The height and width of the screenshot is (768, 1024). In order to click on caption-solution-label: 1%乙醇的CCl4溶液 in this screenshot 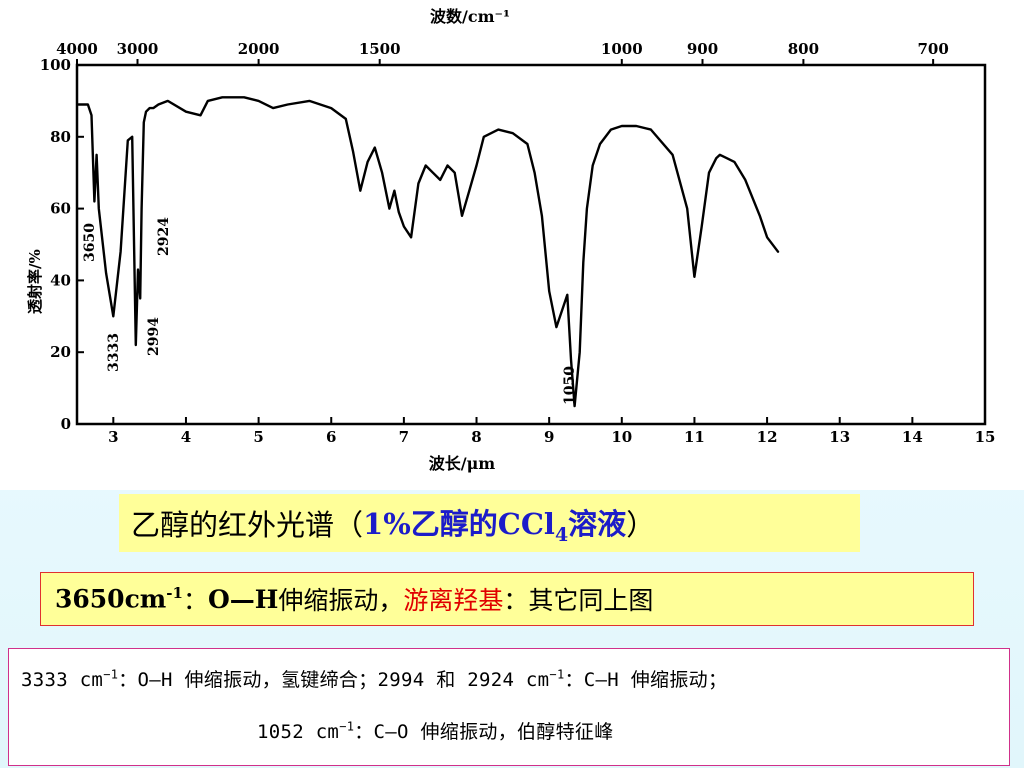, I will do `click(494, 523)`.